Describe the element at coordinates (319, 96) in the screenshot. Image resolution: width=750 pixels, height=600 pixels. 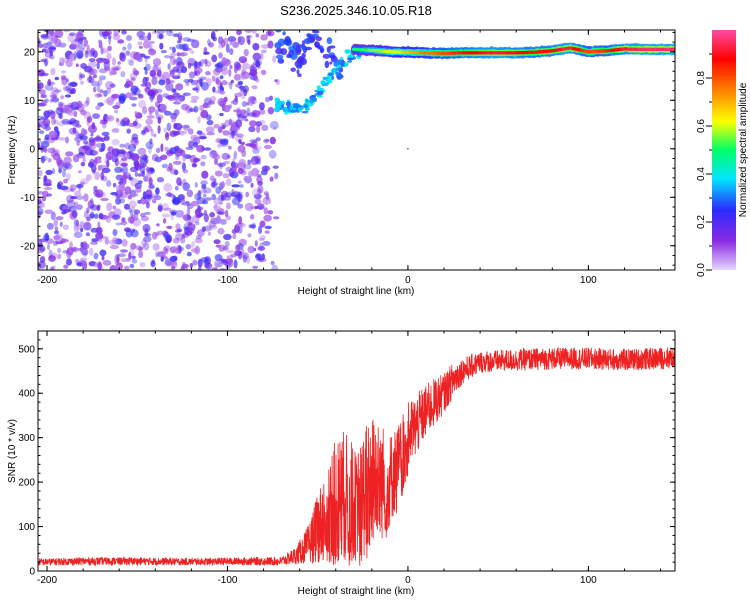
I see `tail-blob` at that location.